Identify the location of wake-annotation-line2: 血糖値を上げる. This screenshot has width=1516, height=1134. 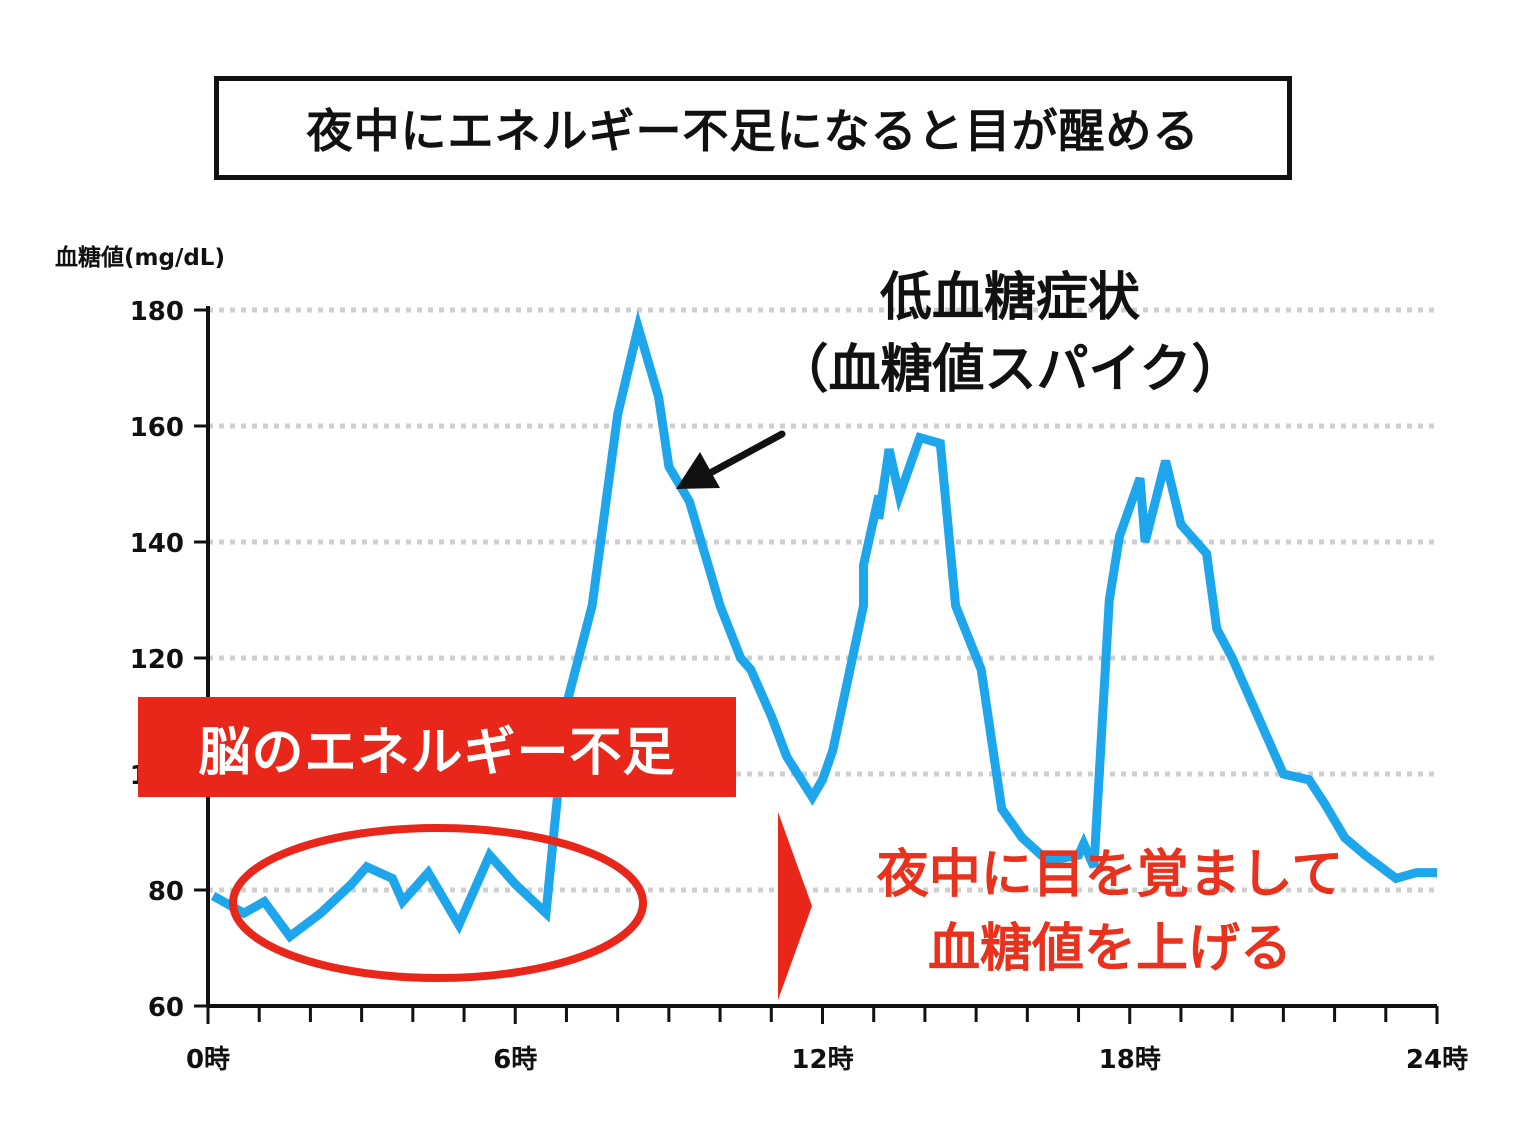
(1109, 949).